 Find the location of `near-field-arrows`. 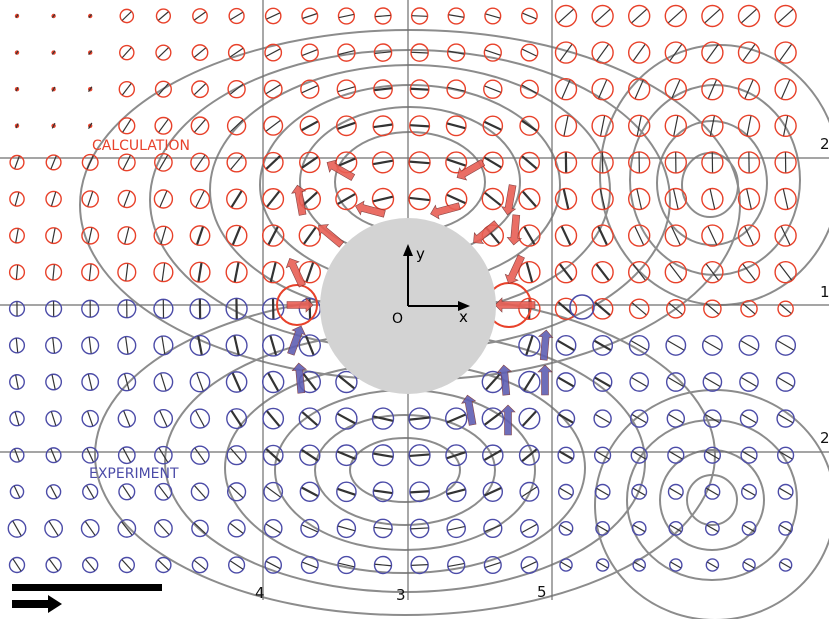

near-field-arrows is located at coordinates (419, 297).